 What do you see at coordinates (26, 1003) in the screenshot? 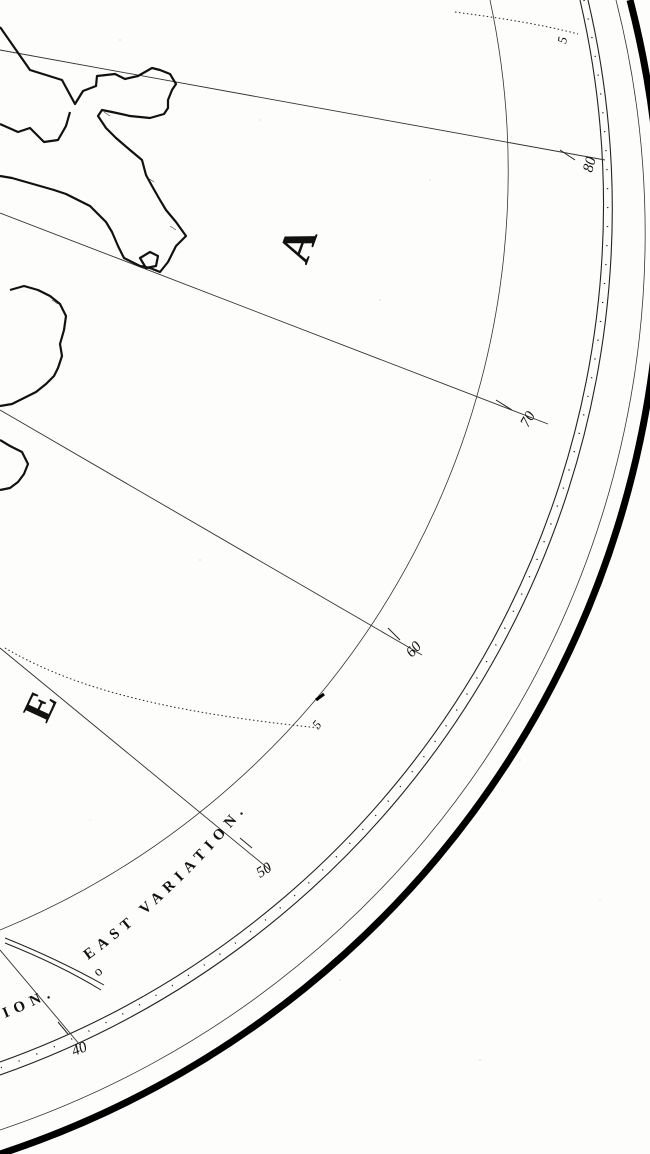
I see `variation-label-partial-path: ION.` at bounding box center [26, 1003].